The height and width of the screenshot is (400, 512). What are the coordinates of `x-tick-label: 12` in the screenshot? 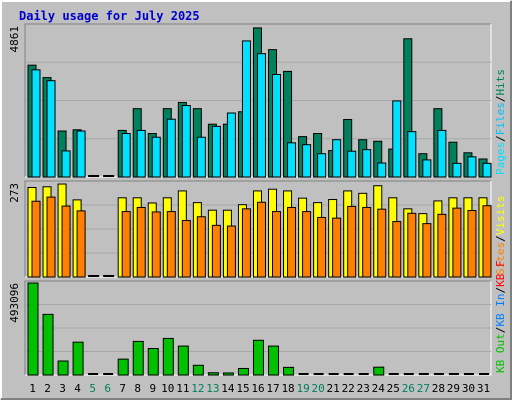 It's located at (197, 388).